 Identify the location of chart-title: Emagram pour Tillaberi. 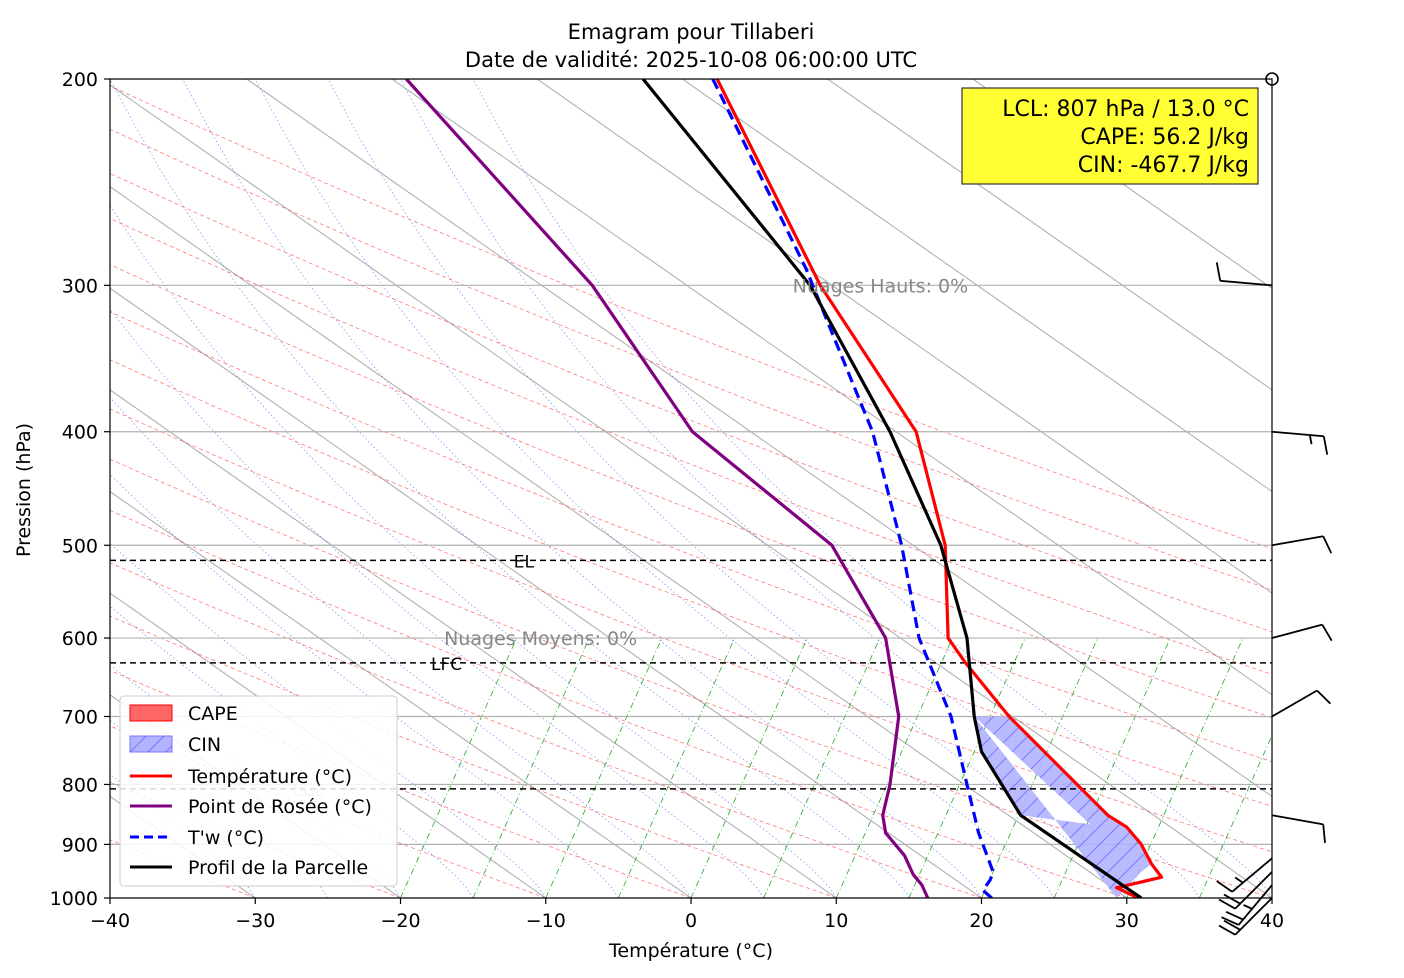
(691, 32).